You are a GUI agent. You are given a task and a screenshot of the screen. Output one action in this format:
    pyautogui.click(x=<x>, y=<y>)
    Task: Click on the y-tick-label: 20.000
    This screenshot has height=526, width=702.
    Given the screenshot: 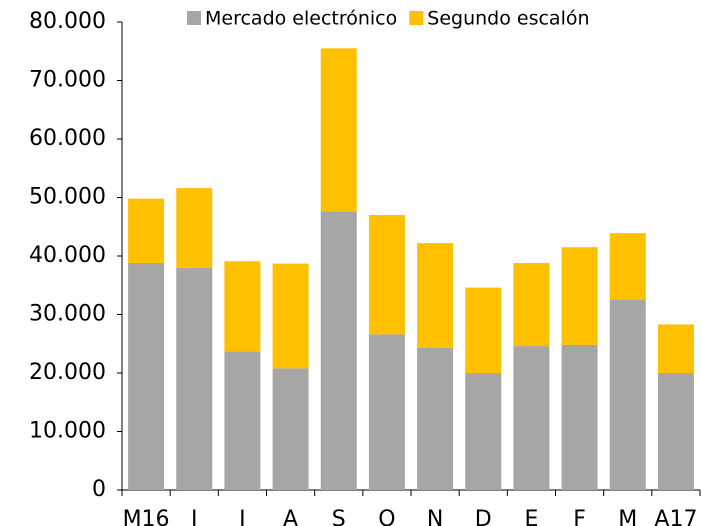 What is the action you would take?
    pyautogui.click(x=67, y=372)
    